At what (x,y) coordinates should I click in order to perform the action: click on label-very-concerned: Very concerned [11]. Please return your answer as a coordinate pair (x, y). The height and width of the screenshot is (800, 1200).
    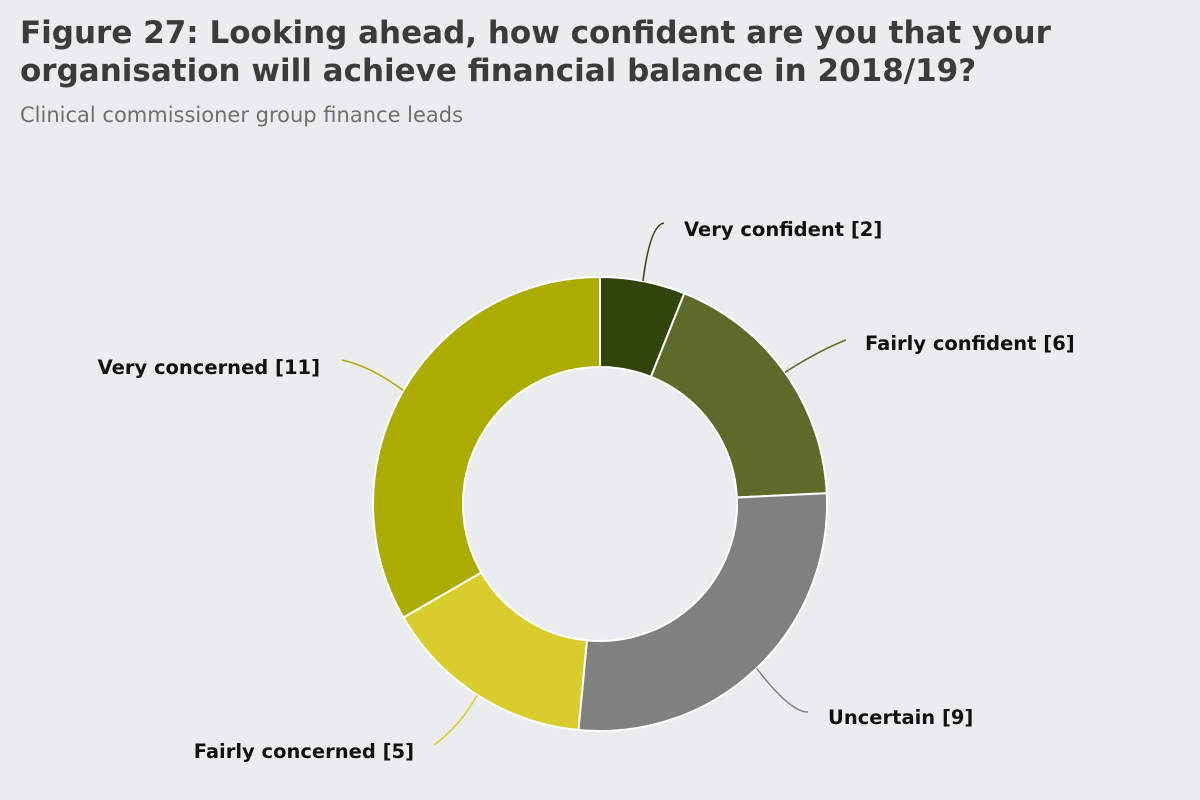
    Looking at the image, I should click on (209, 367).